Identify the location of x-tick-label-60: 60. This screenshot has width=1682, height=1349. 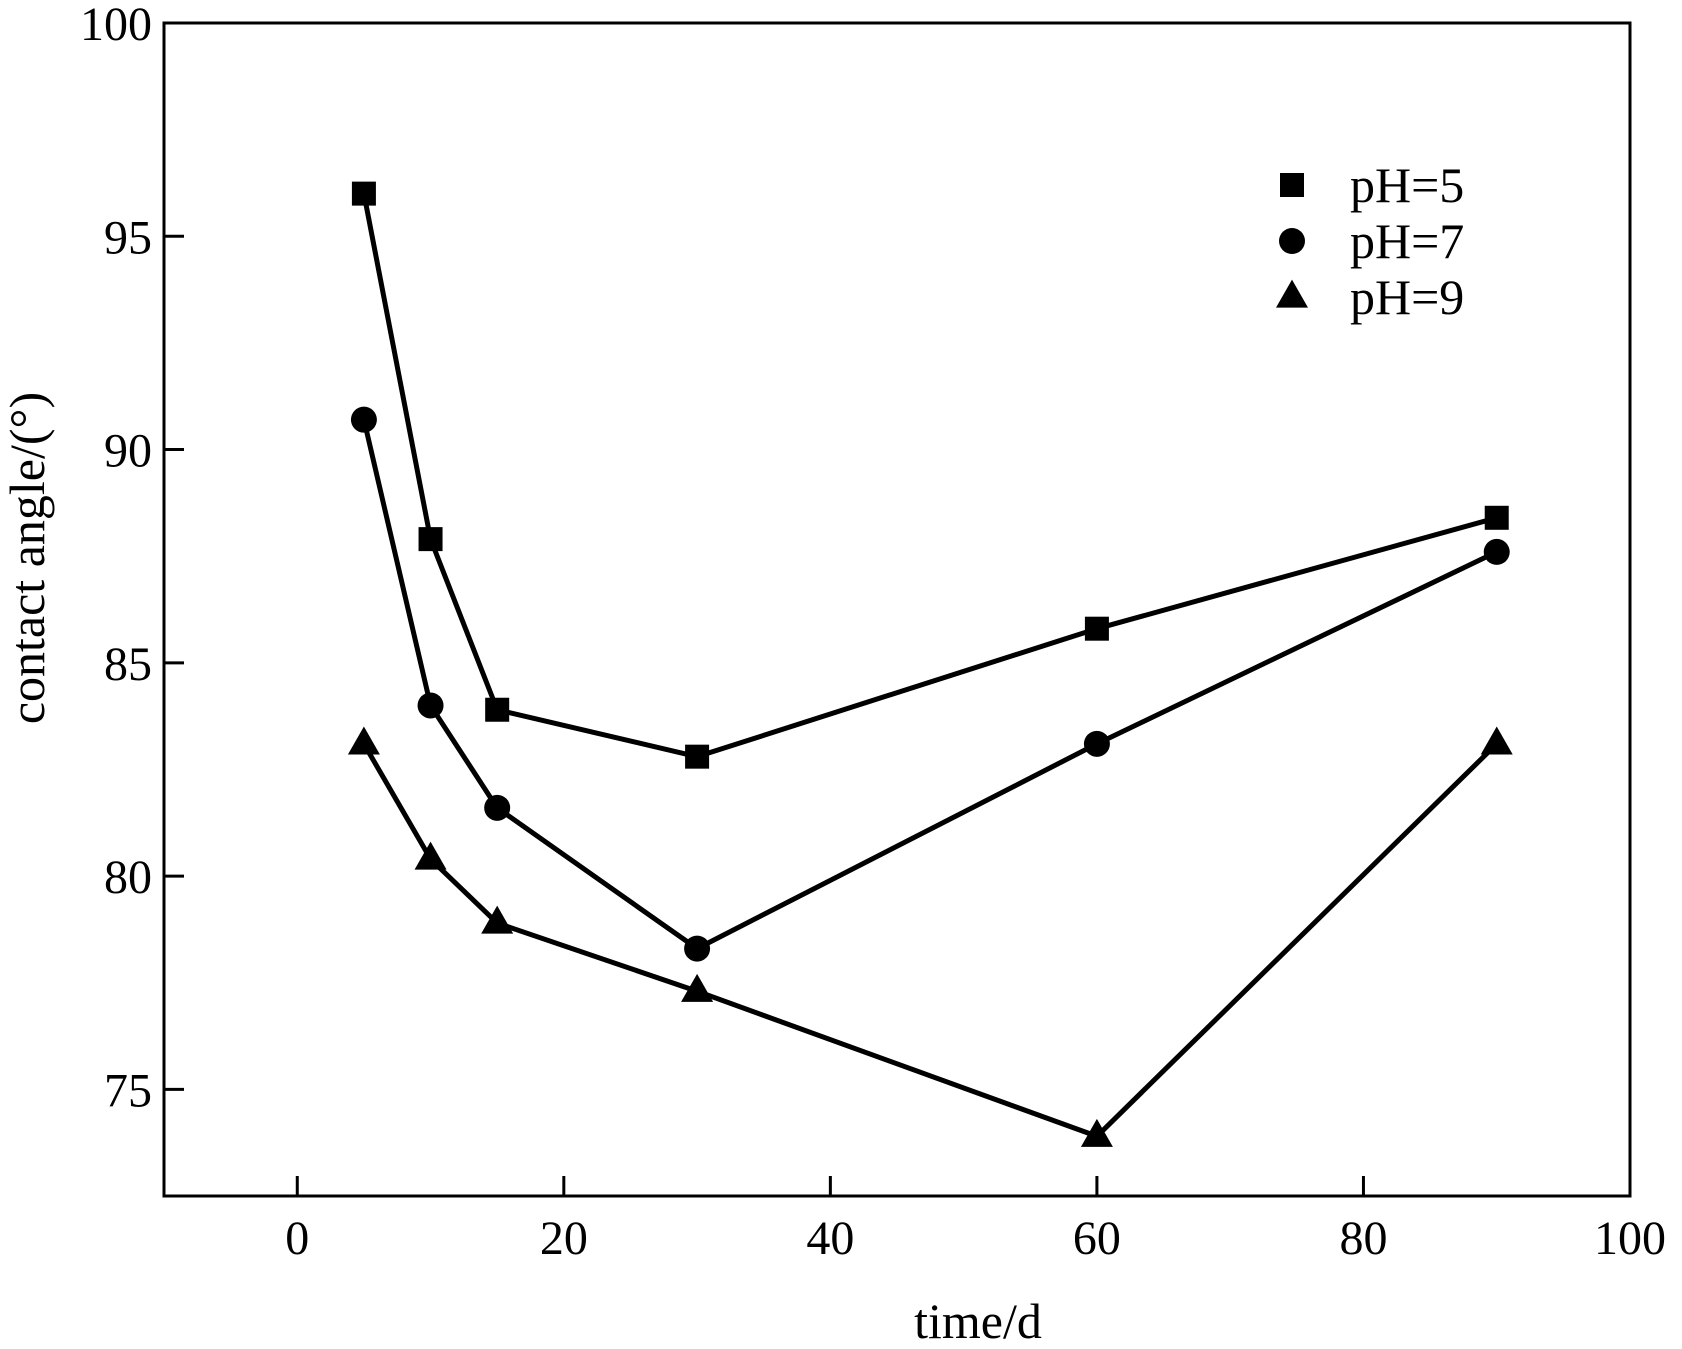
(1097, 1238).